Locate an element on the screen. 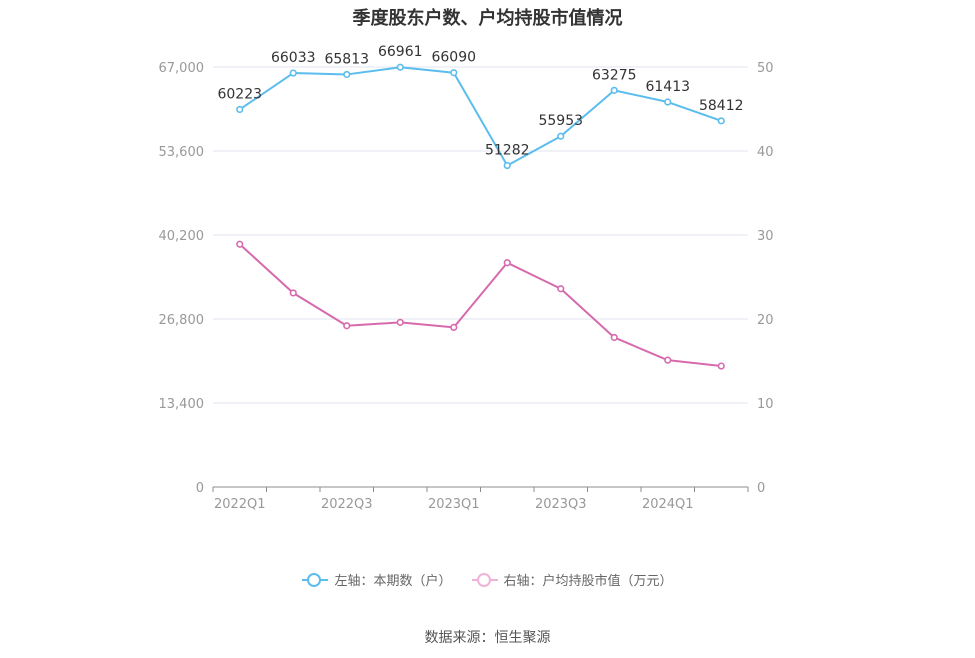 The image size is (975, 658). right-axis-tick-label: 40 is located at coordinates (765, 152).